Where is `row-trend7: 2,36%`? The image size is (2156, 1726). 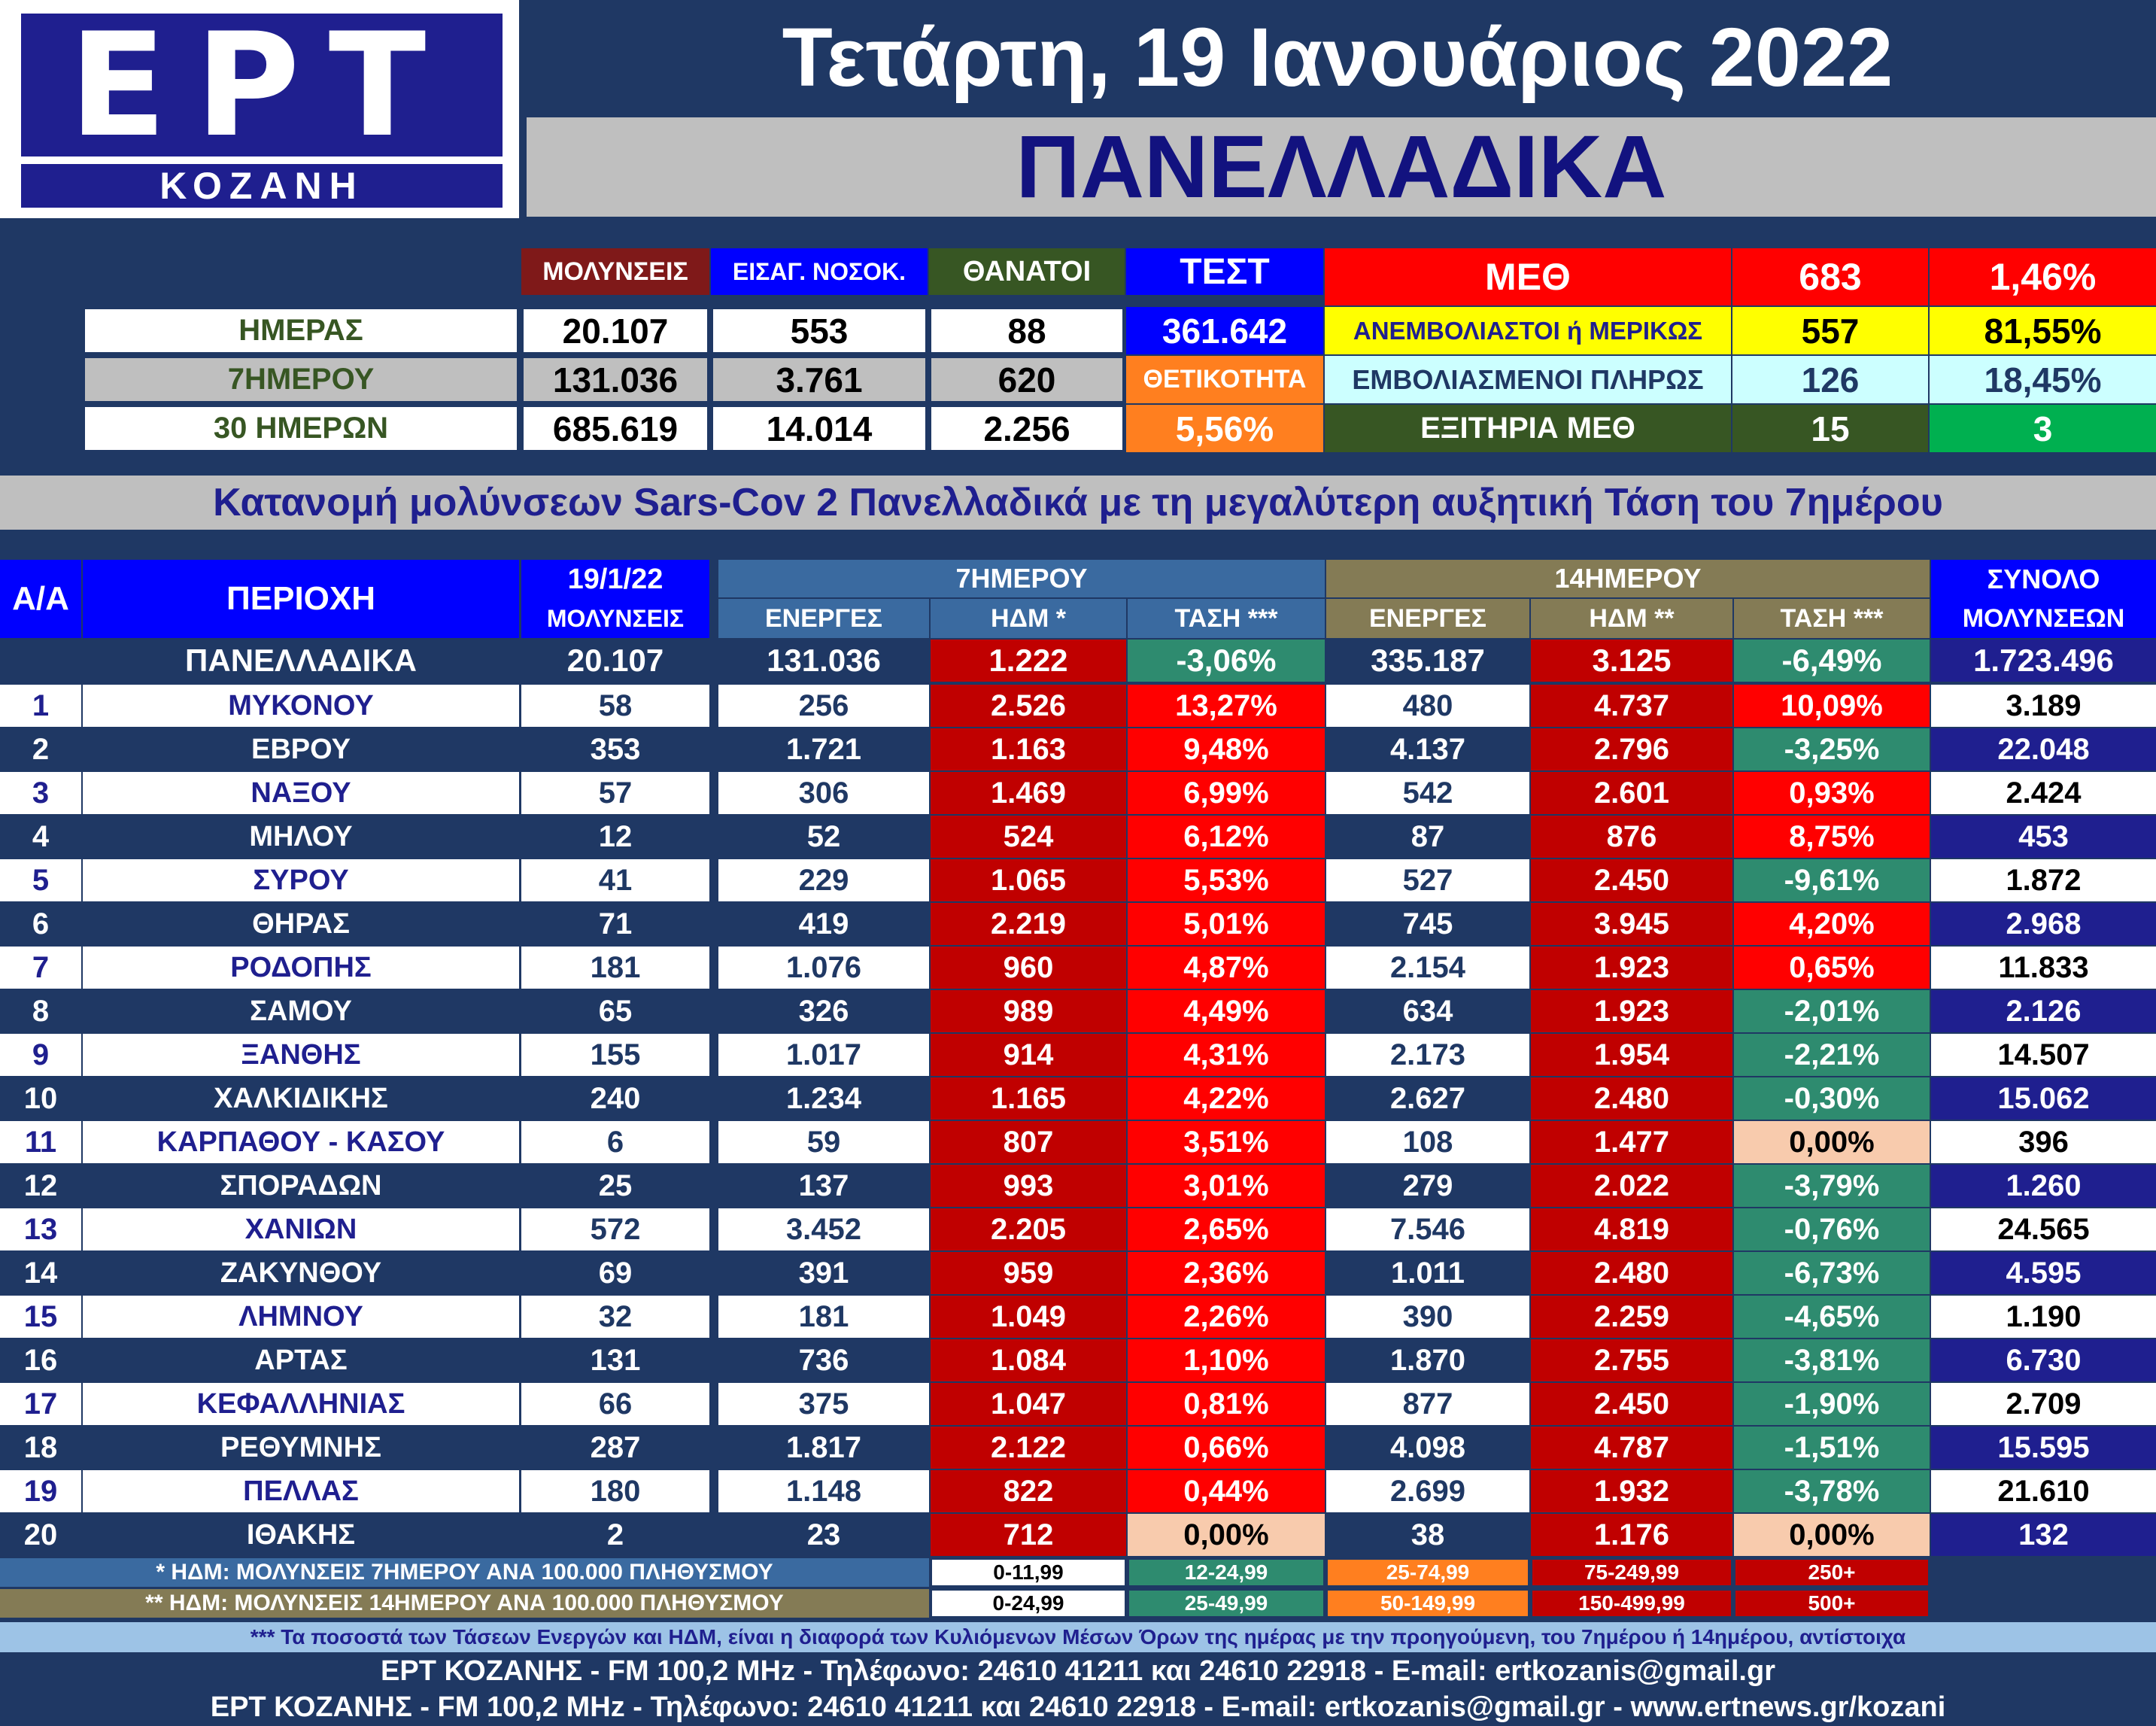 row-trend7: 2,36% is located at coordinates (1226, 1273).